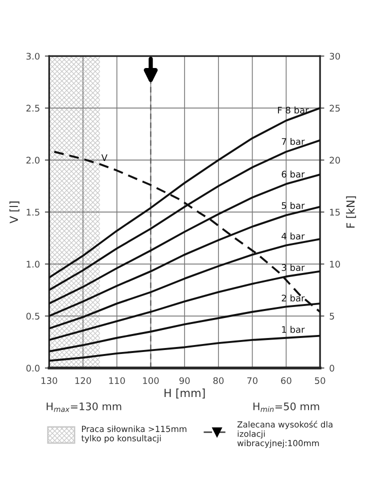 This screenshot has width=381, height=492. Describe the element at coordinates (293, 141) in the screenshot. I see `series-label: 7 bar` at that location.